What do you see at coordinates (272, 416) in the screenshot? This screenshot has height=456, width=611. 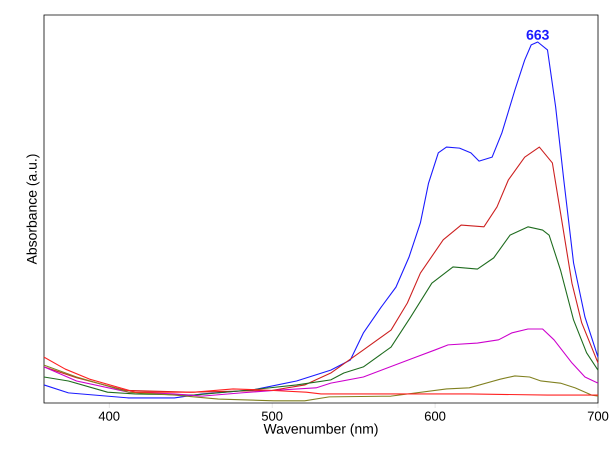 I see `x-tick-label: 500` at bounding box center [272, 416].